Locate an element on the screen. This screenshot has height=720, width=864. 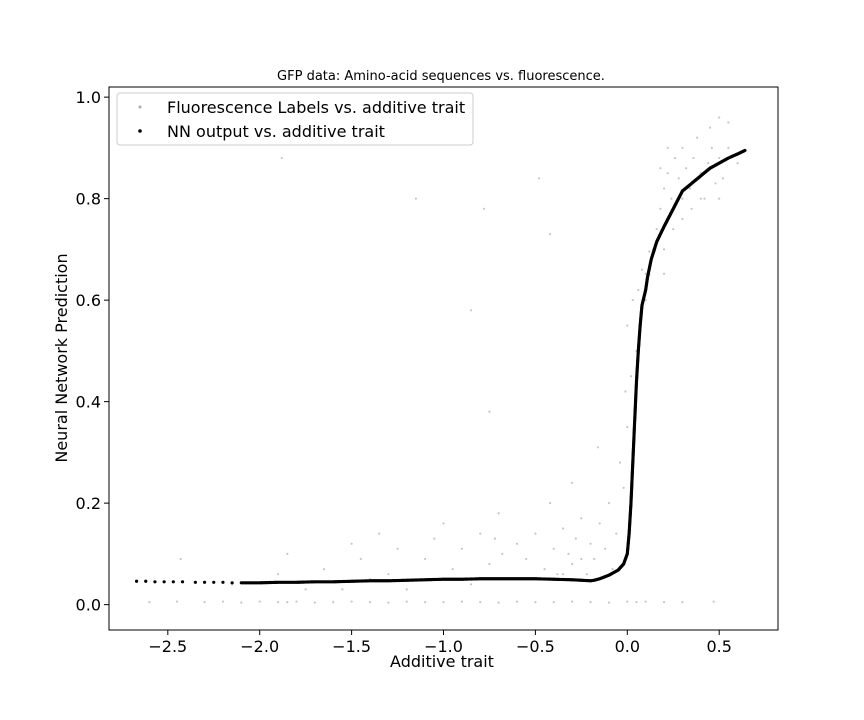
y-tick-label: 0.4 is located at coordinates (88, 402).